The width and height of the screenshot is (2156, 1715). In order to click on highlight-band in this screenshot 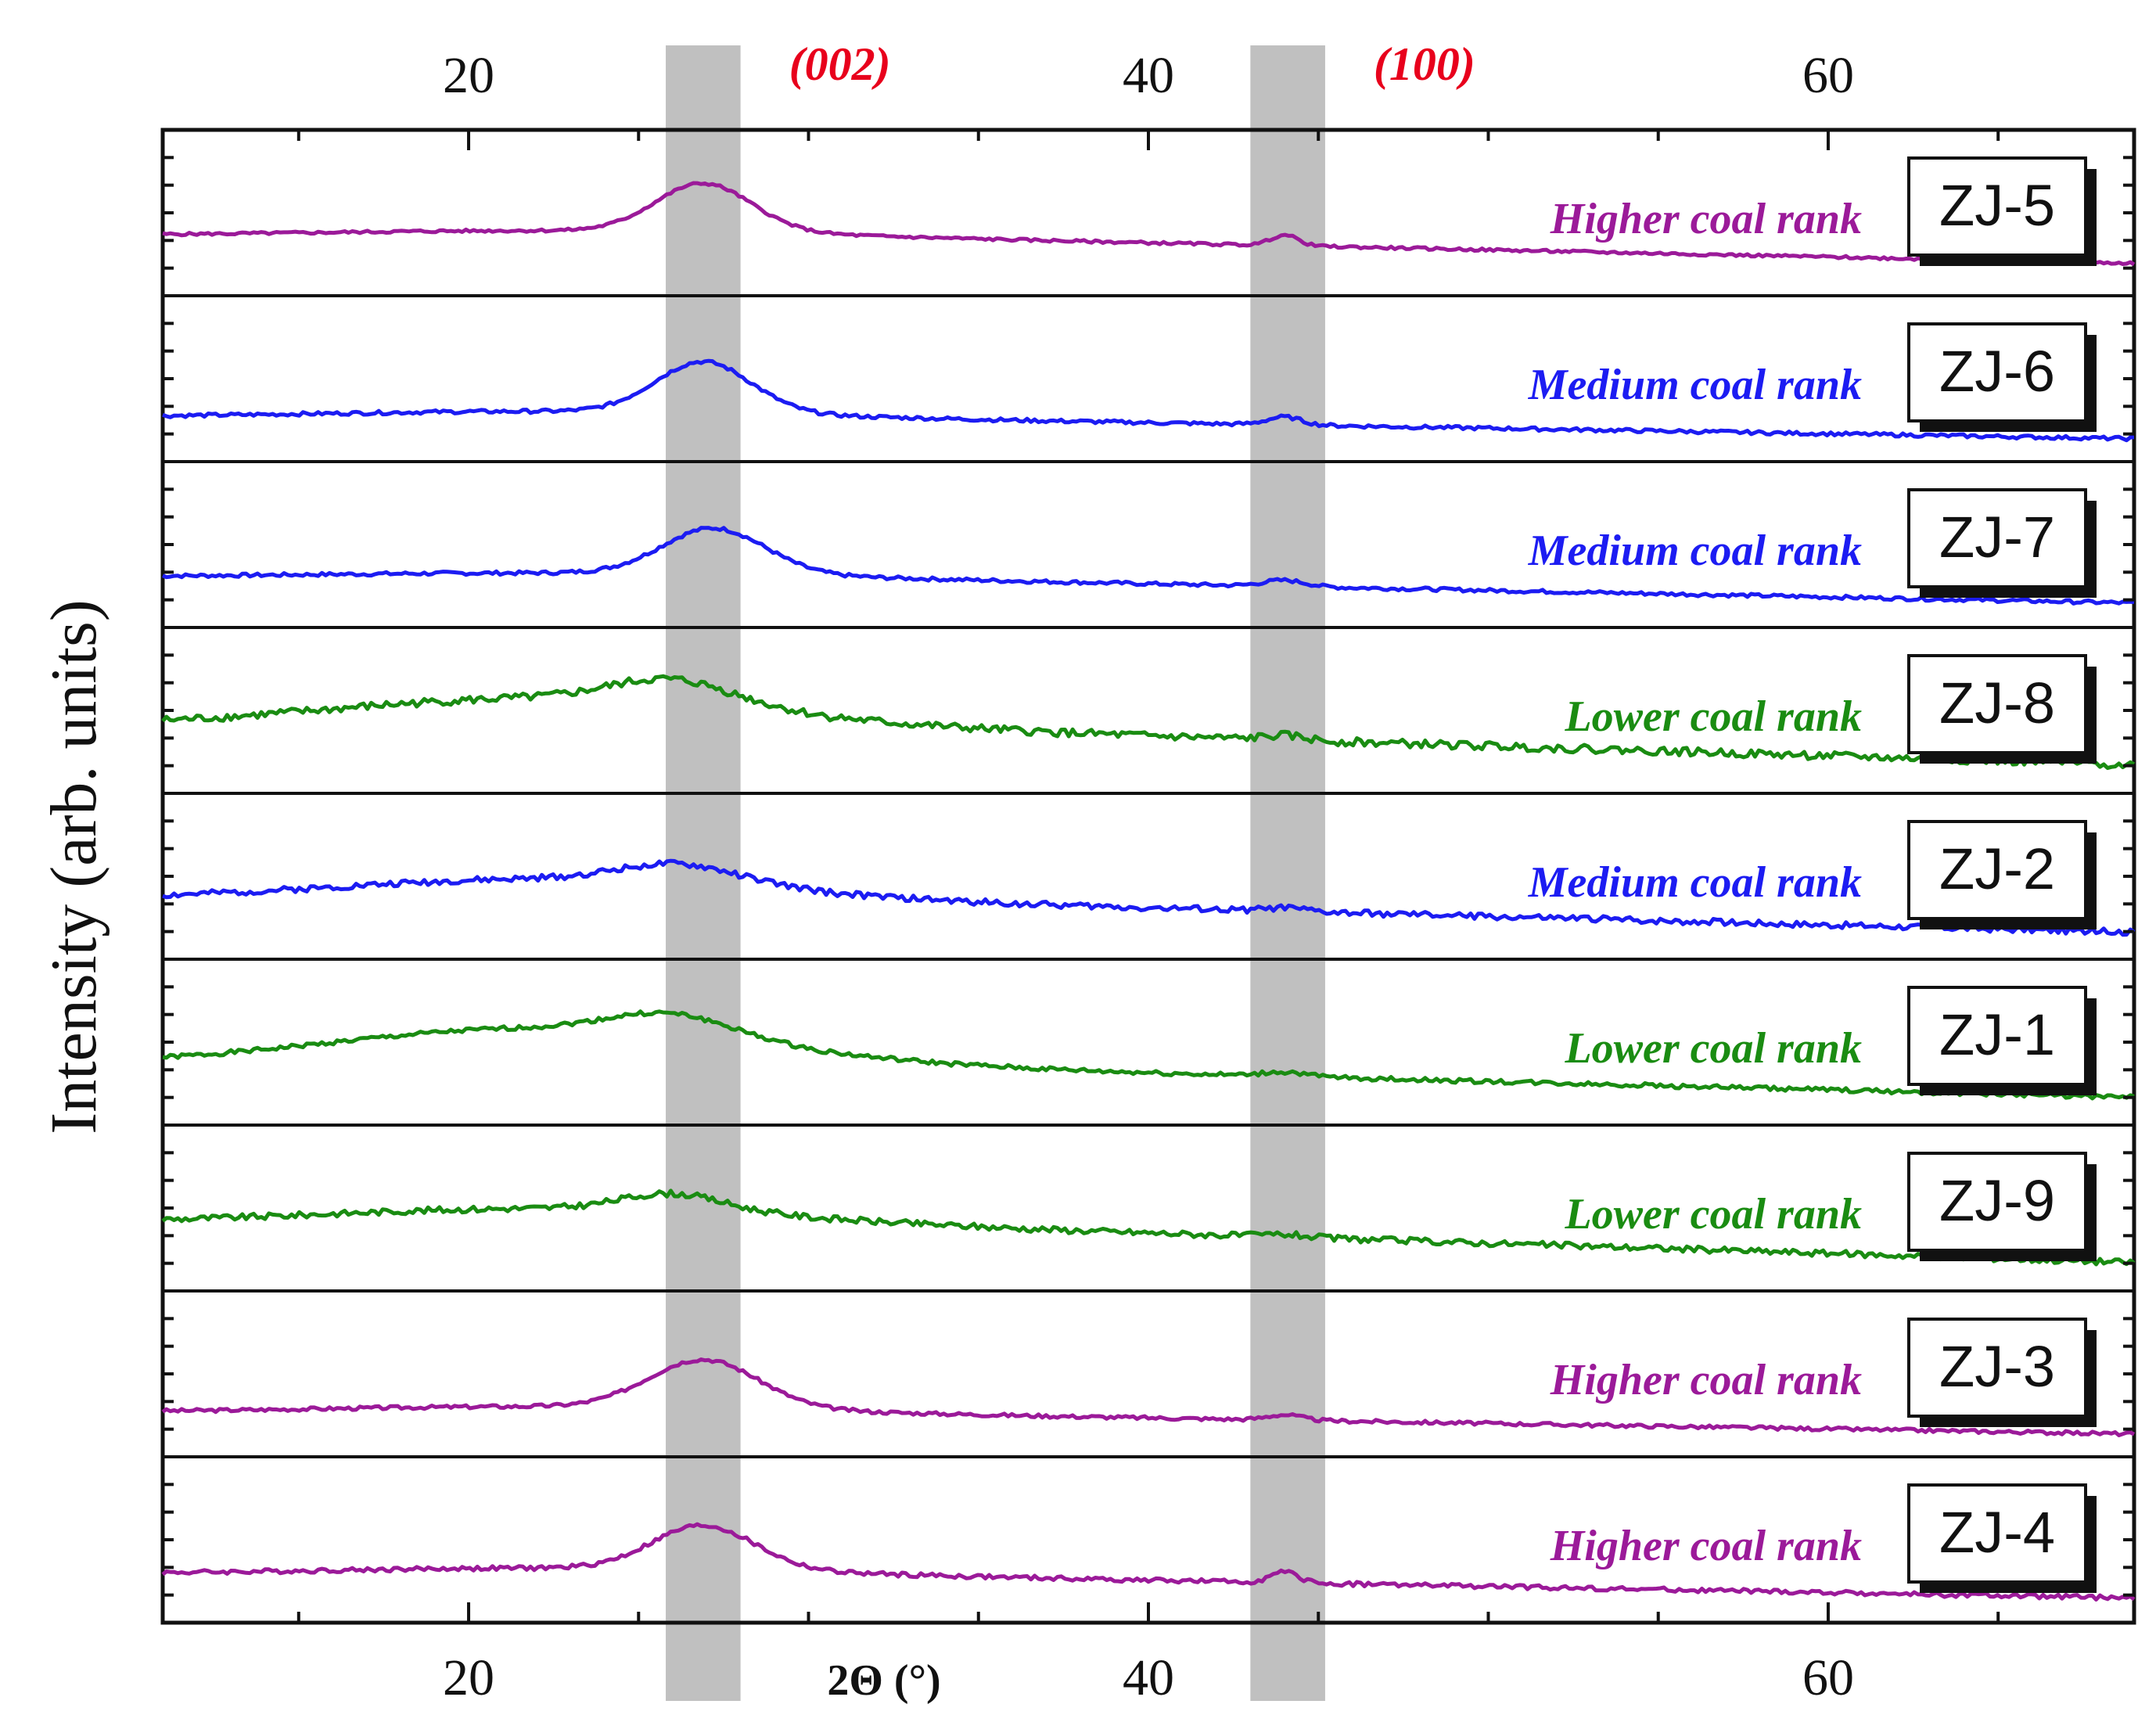, I will do `click(1287, 873)`.